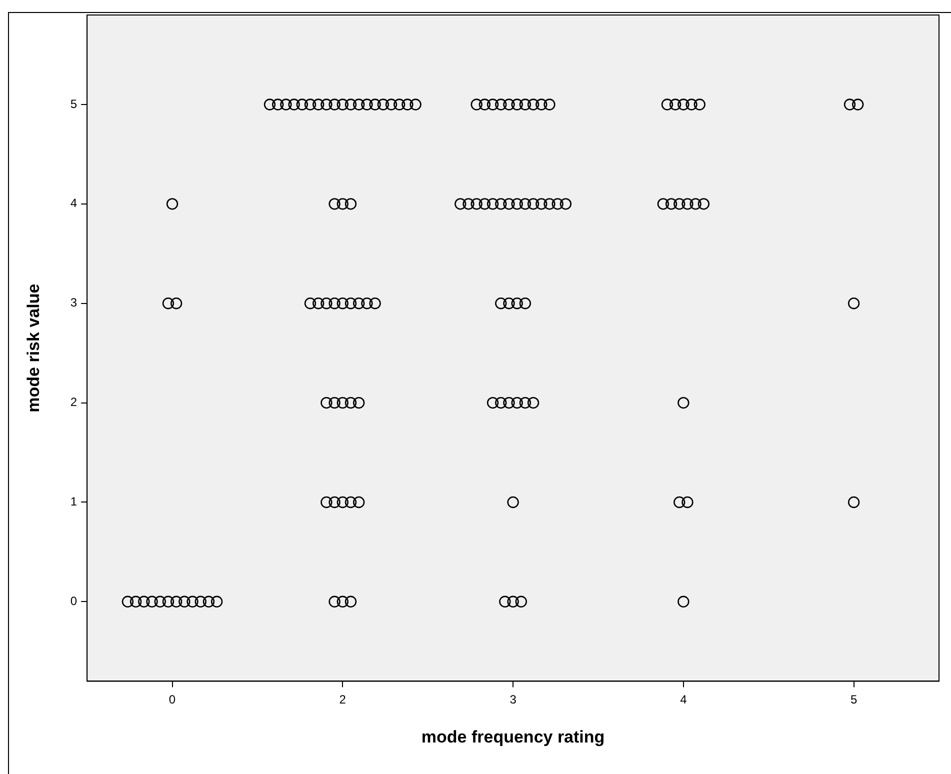 The image size is (951, 774). I want to click on x-tick-label: 5, so click(854, 699).